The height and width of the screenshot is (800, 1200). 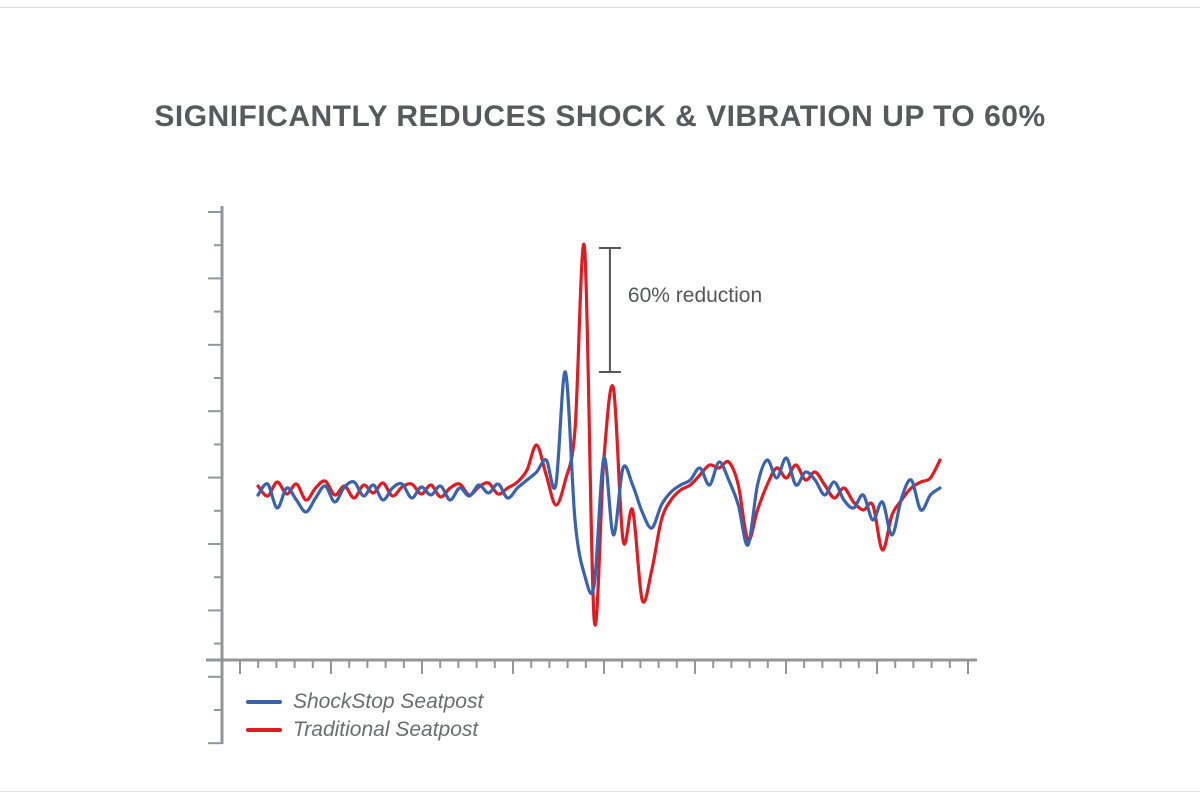 I want to click on legend-item-shockstop: ShockStop Seatpost, so click(x=364, y=702).